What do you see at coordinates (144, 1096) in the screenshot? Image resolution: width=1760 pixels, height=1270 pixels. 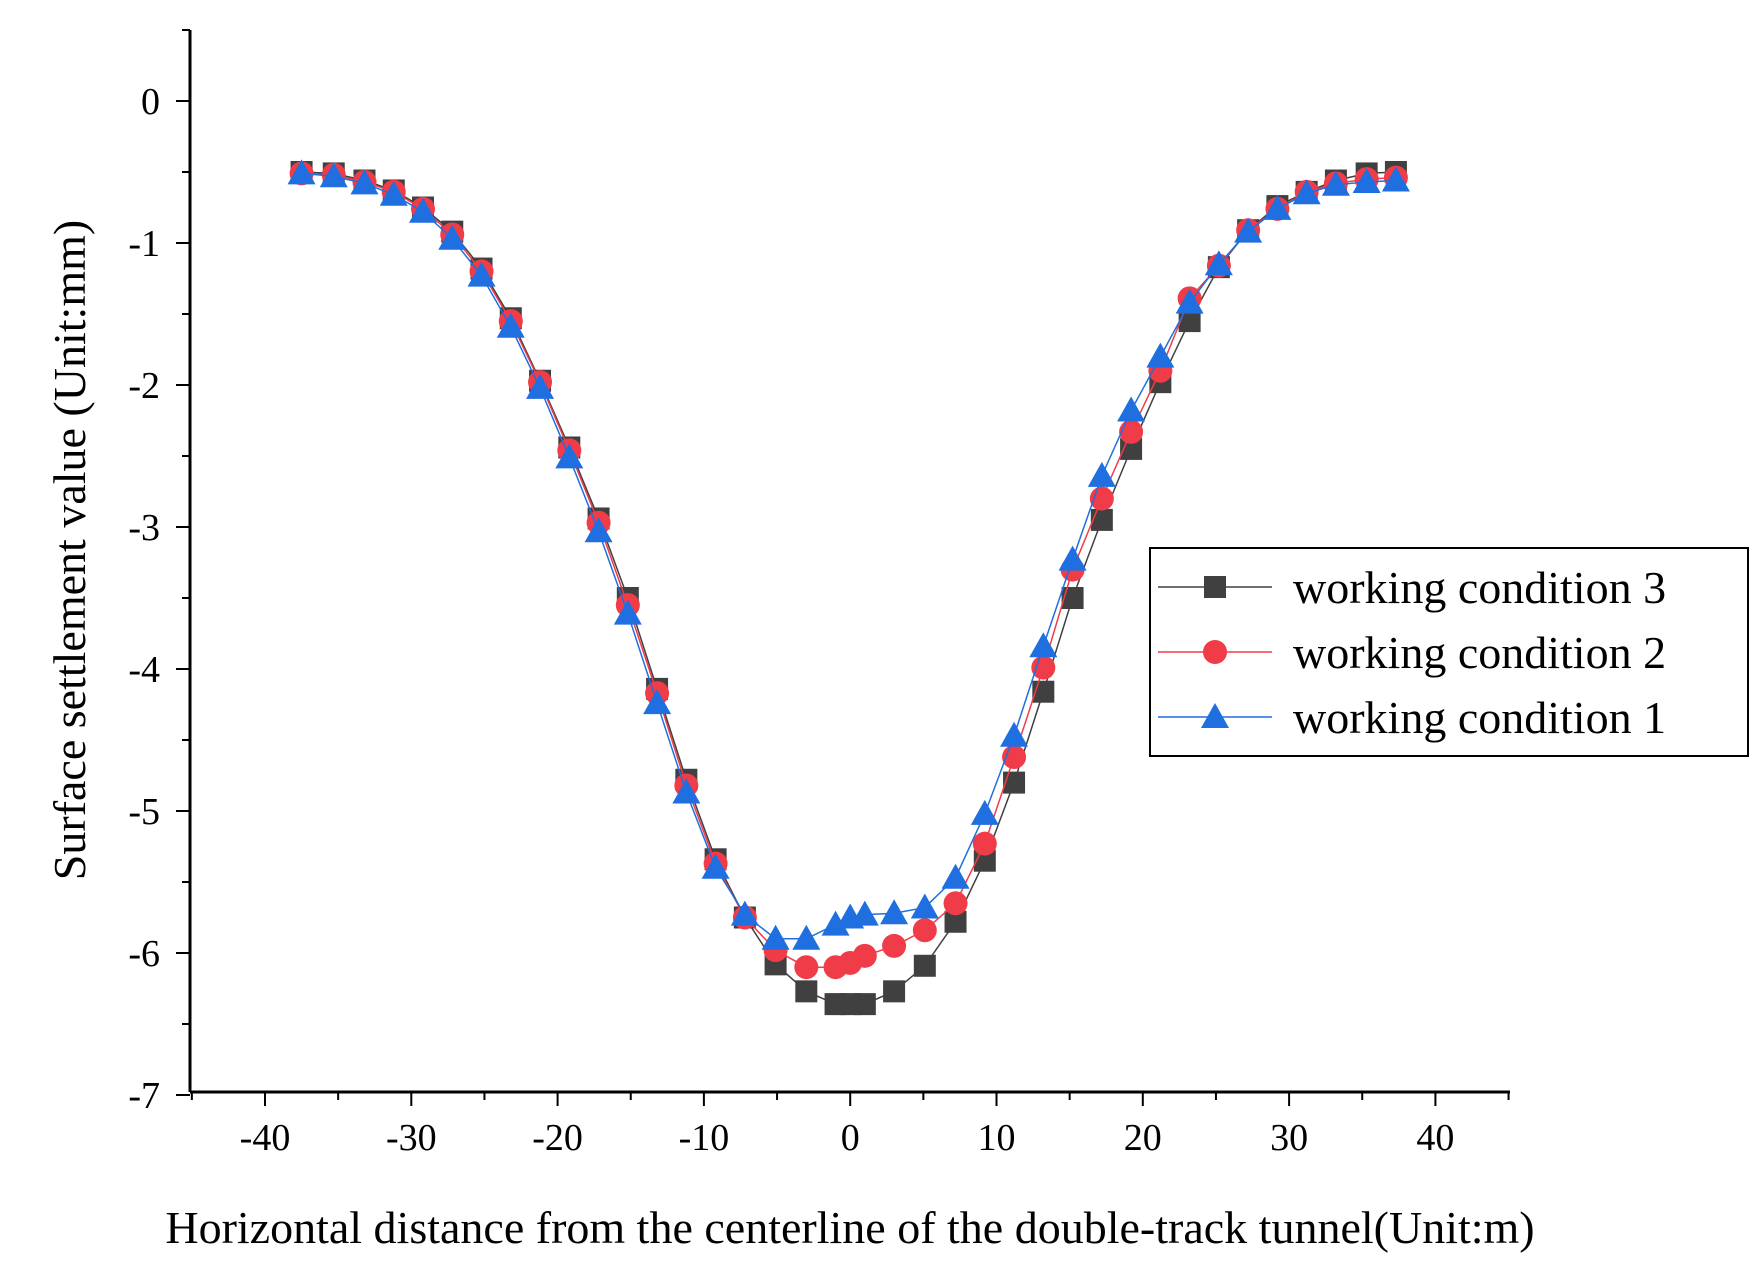 I see `y-tick-label: -7` at bounding box center [144, 1096].